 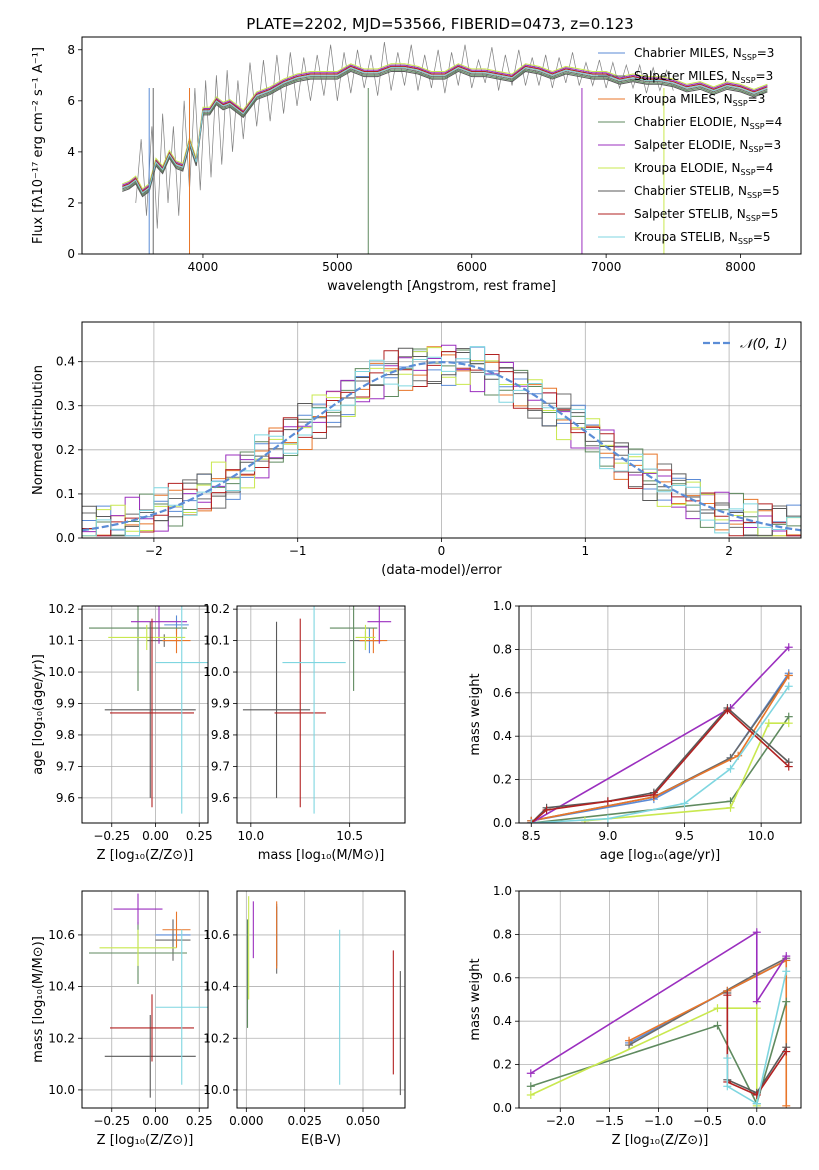 What do you see at coordinates (220, 766) in the screenshot?
I see `y-tick-label: 9.7` at bounding box center [220, 766].